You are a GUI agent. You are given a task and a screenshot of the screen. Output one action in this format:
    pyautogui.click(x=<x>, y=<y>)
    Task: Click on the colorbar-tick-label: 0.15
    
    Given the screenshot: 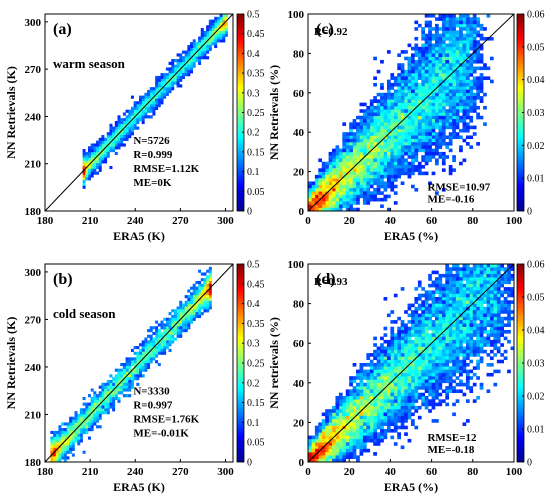 What is the action you would take?
    pyautogui.click(x=256, y=152)
    